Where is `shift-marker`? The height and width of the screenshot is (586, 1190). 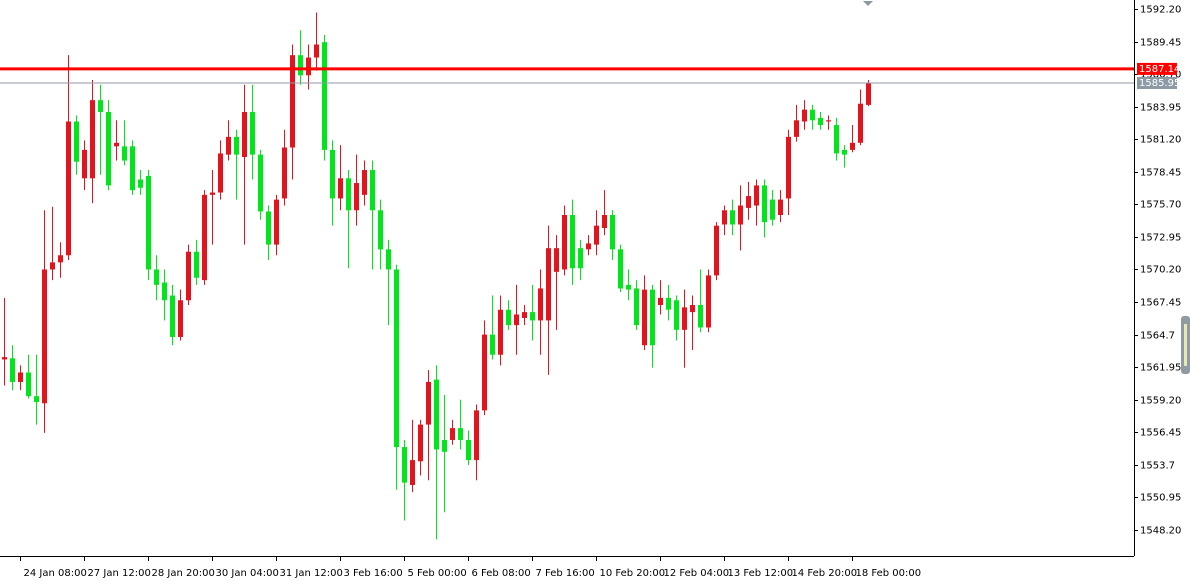 shift-marker is located at coordinates (868, 3).